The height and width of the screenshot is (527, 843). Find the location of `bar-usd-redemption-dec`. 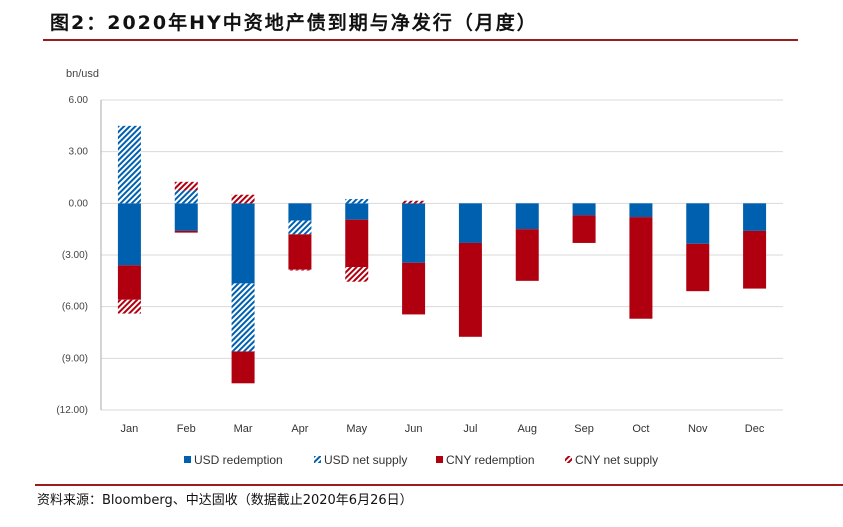

bar-usd-redemption-dec is located at coordinates (755, 217).